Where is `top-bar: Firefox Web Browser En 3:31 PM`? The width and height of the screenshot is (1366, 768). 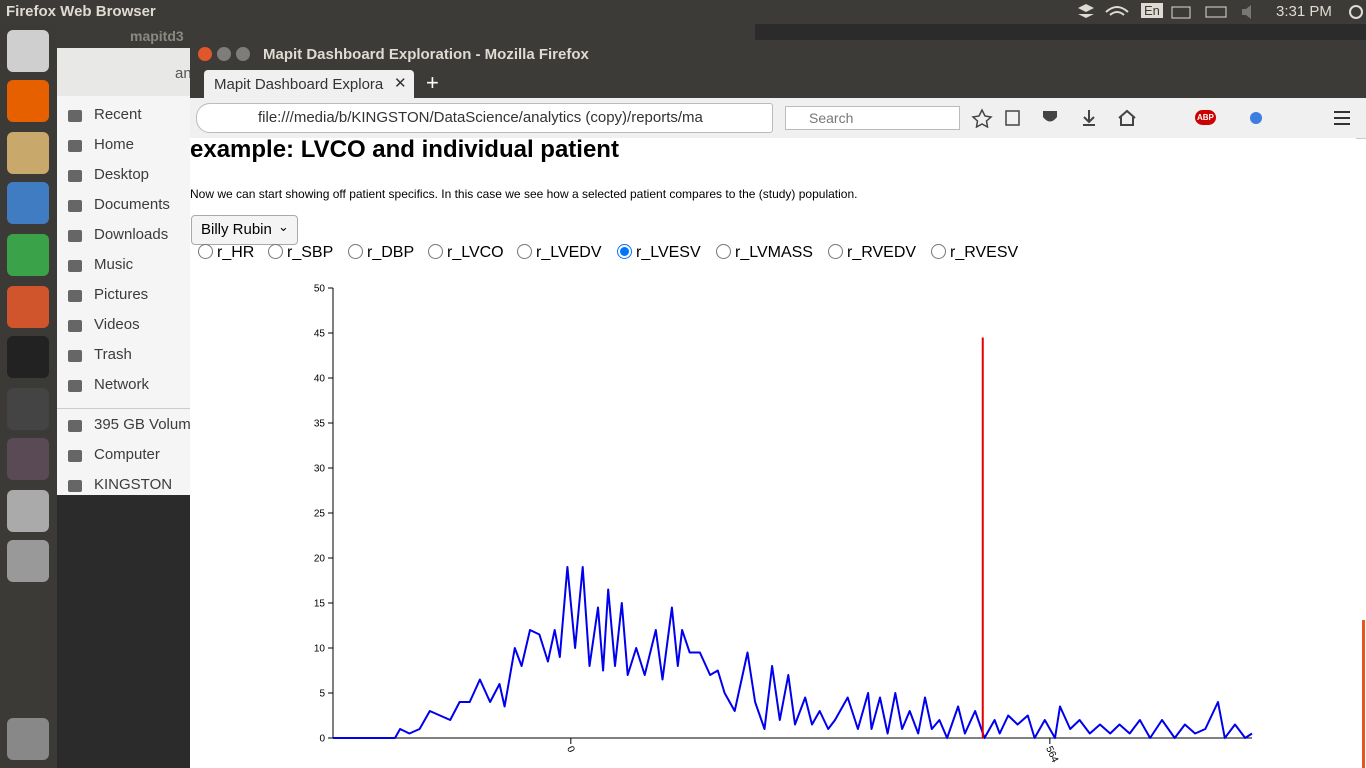
top-bar: Firefox Web Browser En 3:31 PM is located at coordinates (683, 12).